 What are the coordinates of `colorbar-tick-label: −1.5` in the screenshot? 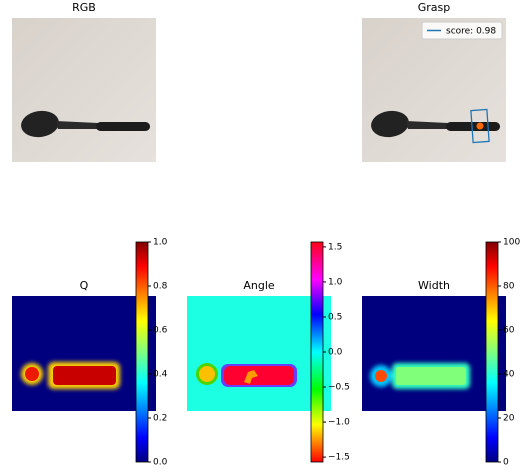 It's located at (339, 458).